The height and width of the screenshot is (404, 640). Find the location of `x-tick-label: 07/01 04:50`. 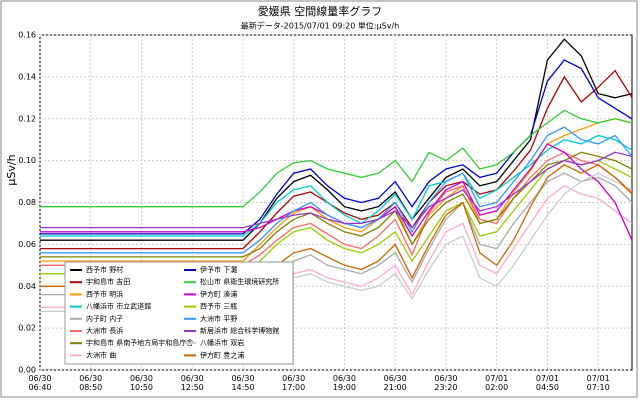

x-tick-label: 07/01 04:50 is located at coordinates (547, 383).